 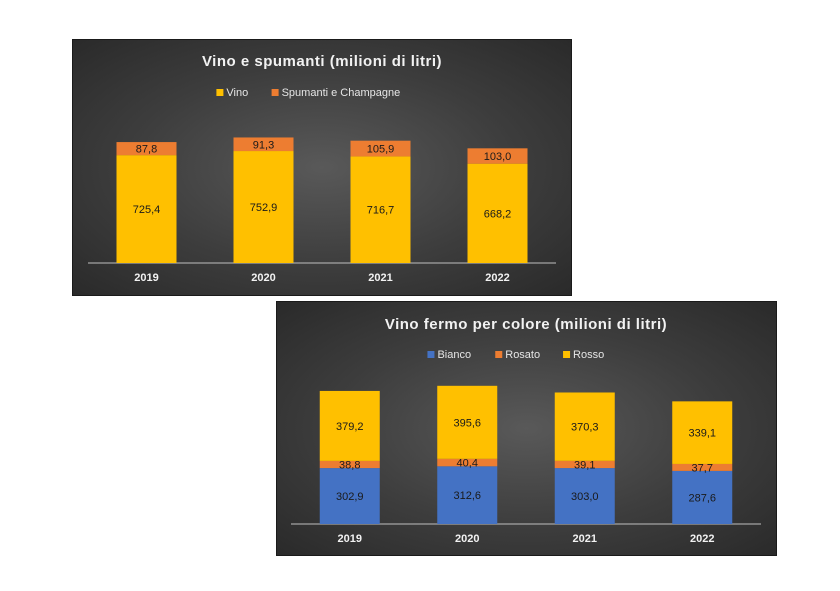 I want to click on data-label: 40,4, so click(x=467, y=464).